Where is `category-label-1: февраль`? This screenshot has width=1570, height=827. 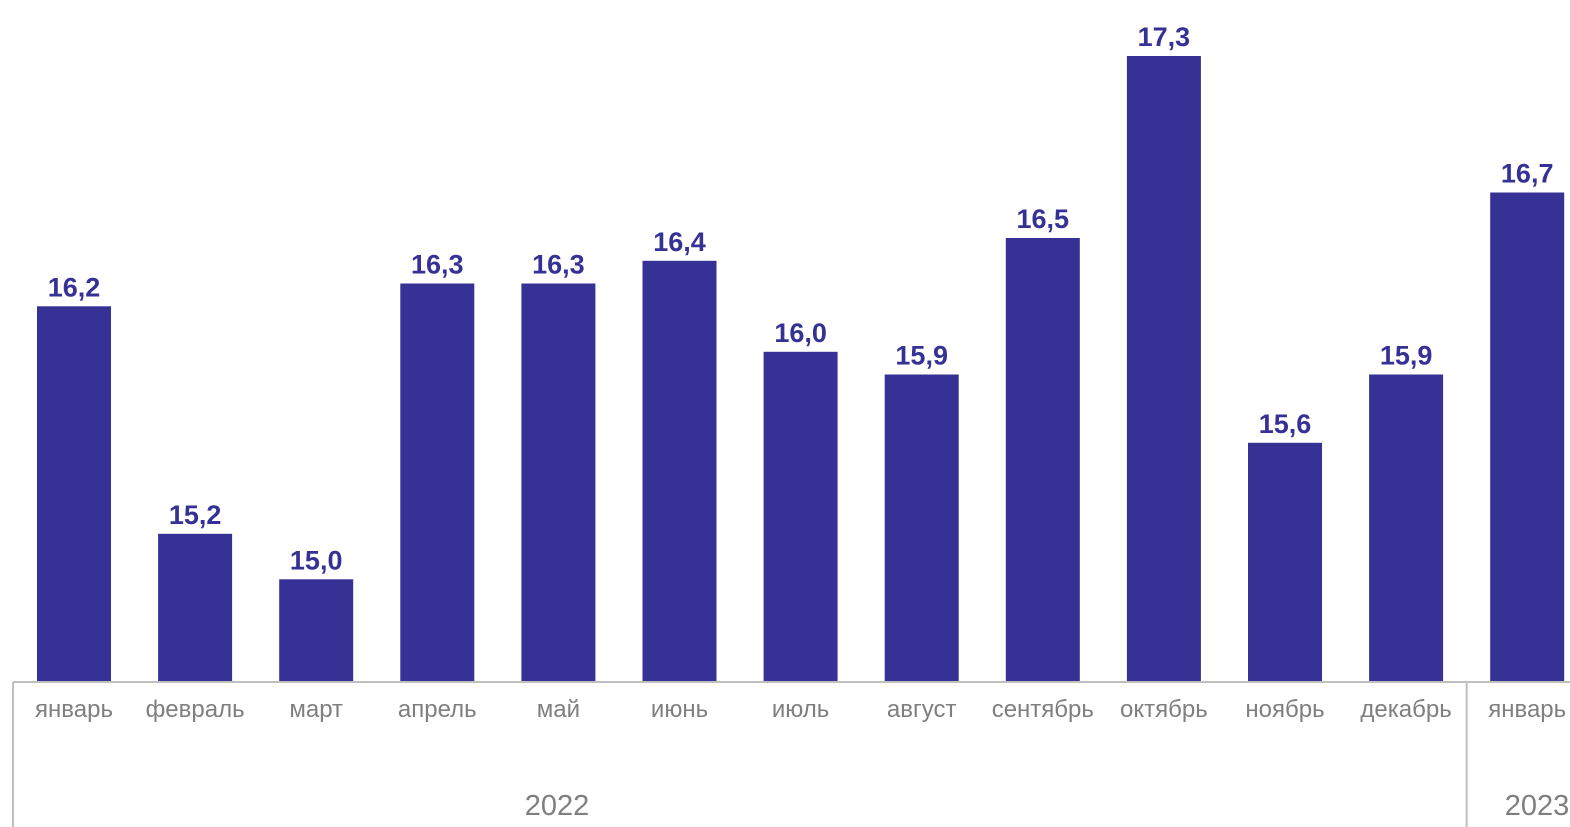 category-label-1: февраль is located at coordinates (195, 709).